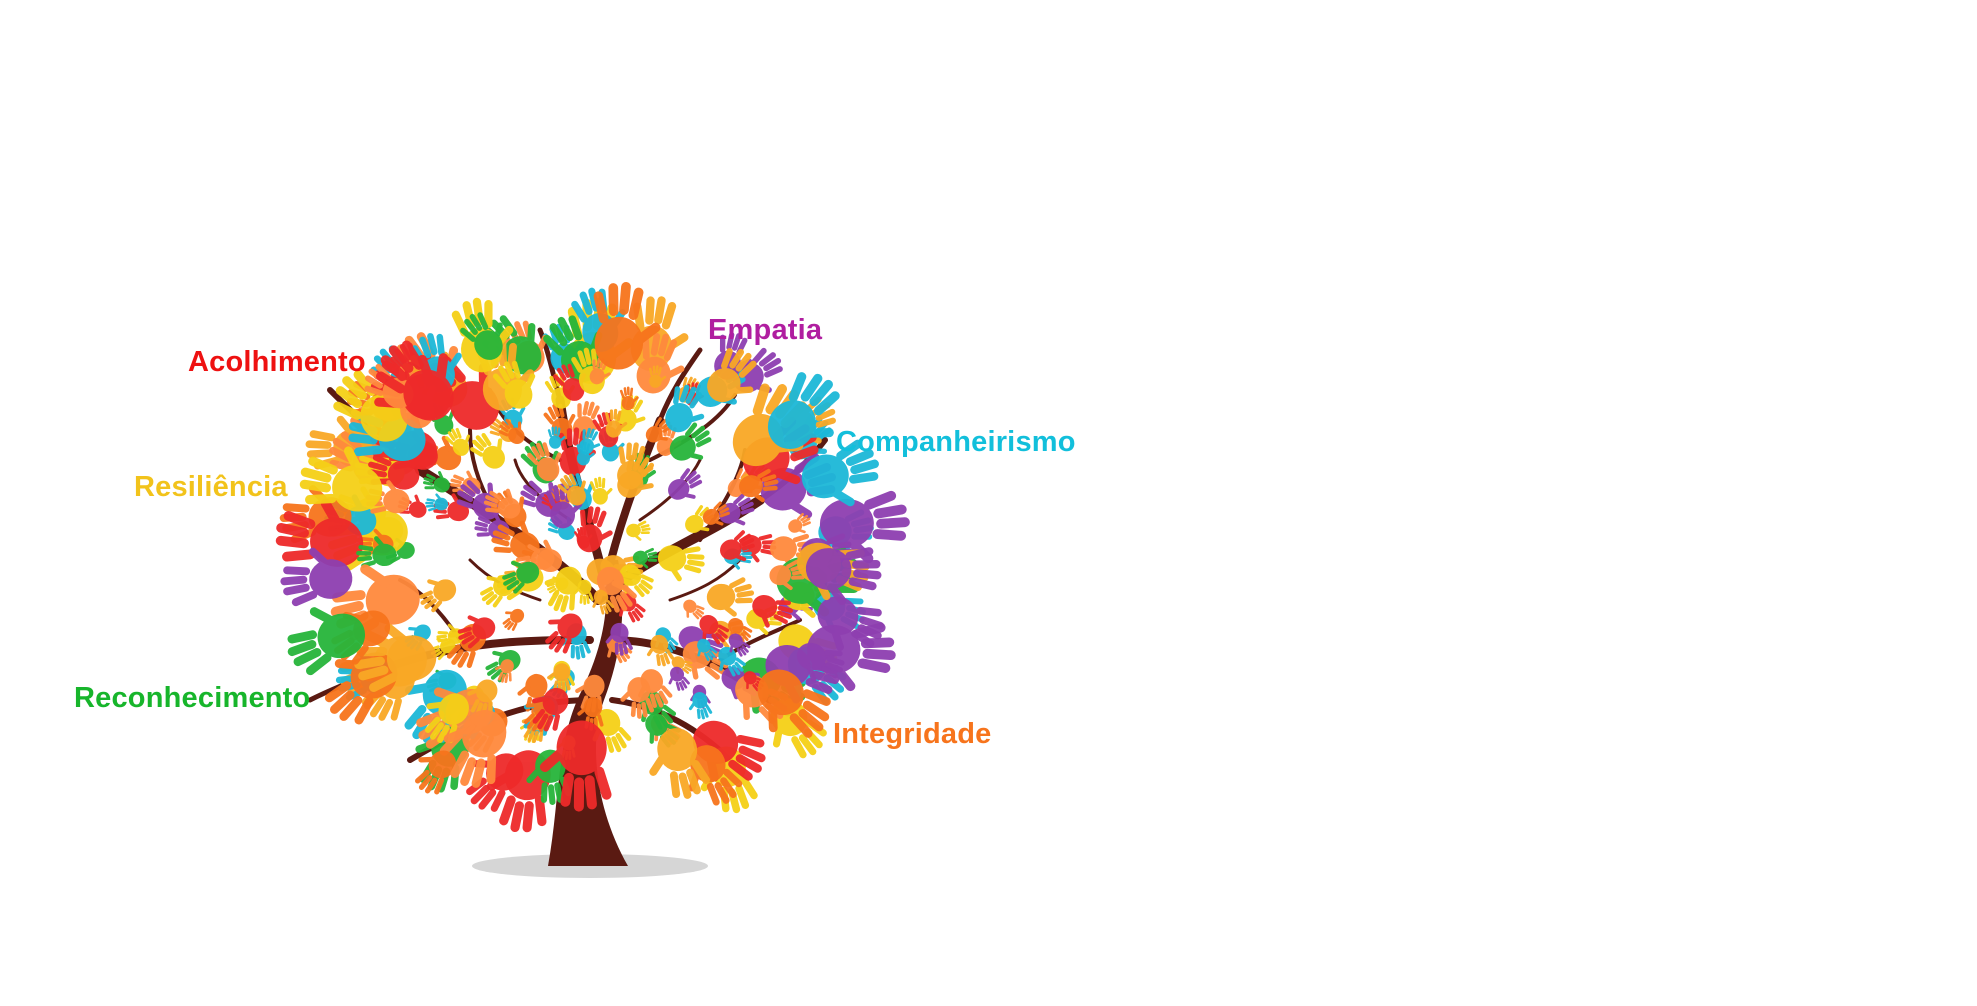  What do you see at coordinates (211, 487) in the screenshot?
I see `label-resiliencia: Resiliência` at bounding box center [211, 487].